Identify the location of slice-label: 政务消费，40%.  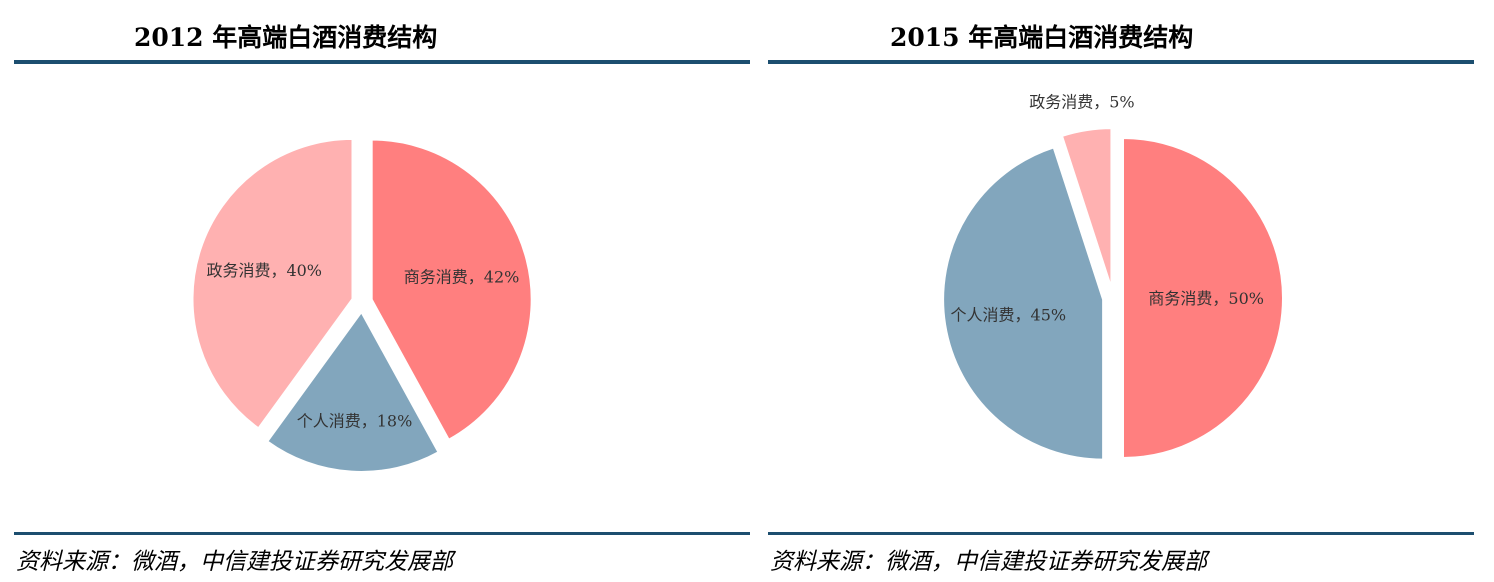
(264, 270).